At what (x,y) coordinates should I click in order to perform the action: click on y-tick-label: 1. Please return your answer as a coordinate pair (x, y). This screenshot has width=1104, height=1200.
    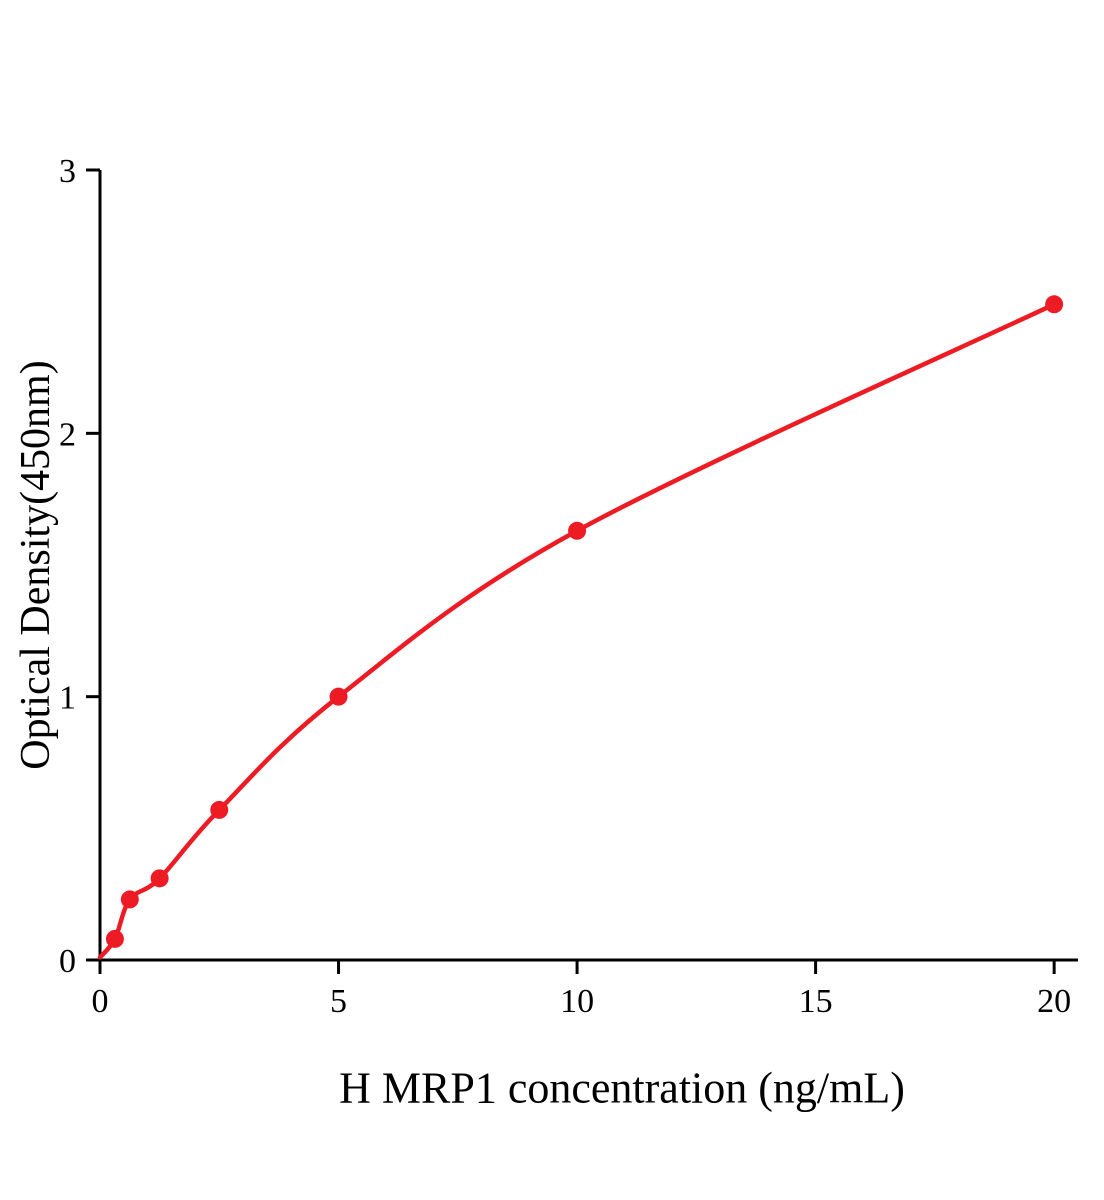
    Looking at the image, I should click on (67, 698).